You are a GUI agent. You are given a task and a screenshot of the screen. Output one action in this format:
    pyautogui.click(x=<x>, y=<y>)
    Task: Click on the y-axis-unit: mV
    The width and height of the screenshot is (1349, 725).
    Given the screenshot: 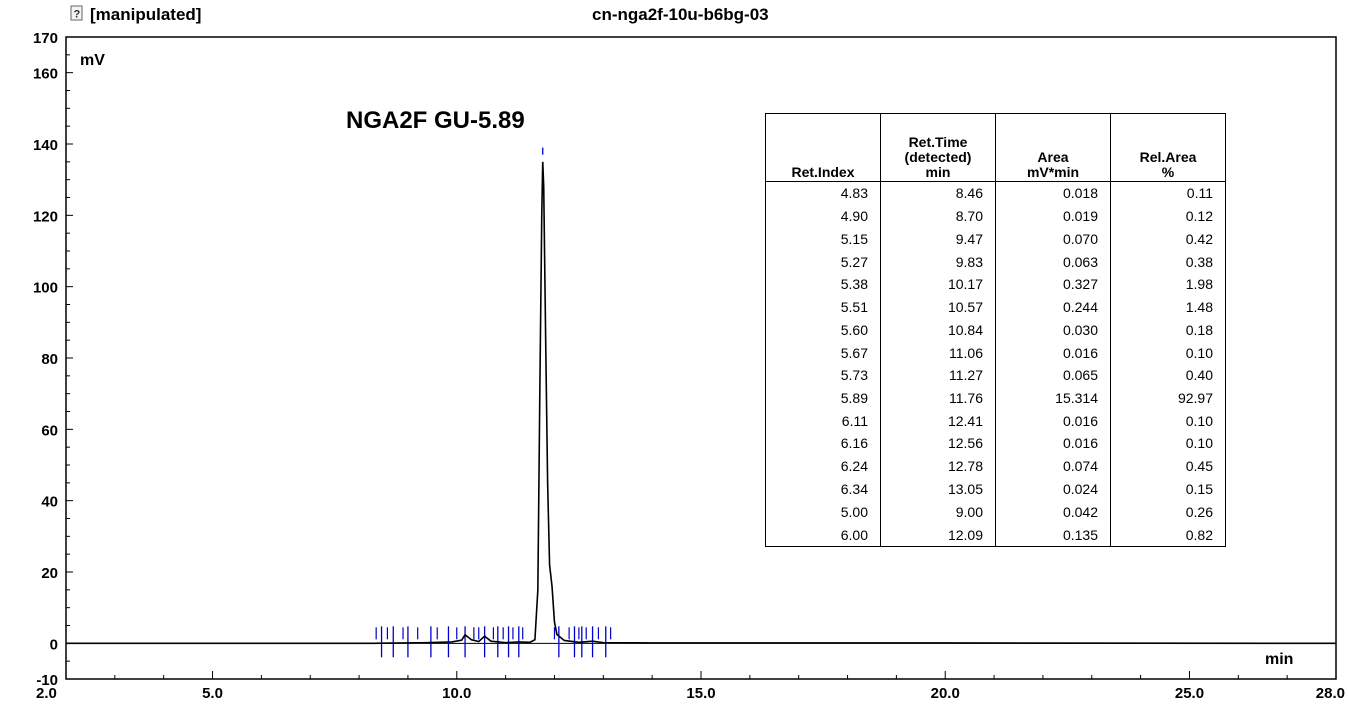 What is the action you would take?
    pyautogui.click(x=92, y=60)
    